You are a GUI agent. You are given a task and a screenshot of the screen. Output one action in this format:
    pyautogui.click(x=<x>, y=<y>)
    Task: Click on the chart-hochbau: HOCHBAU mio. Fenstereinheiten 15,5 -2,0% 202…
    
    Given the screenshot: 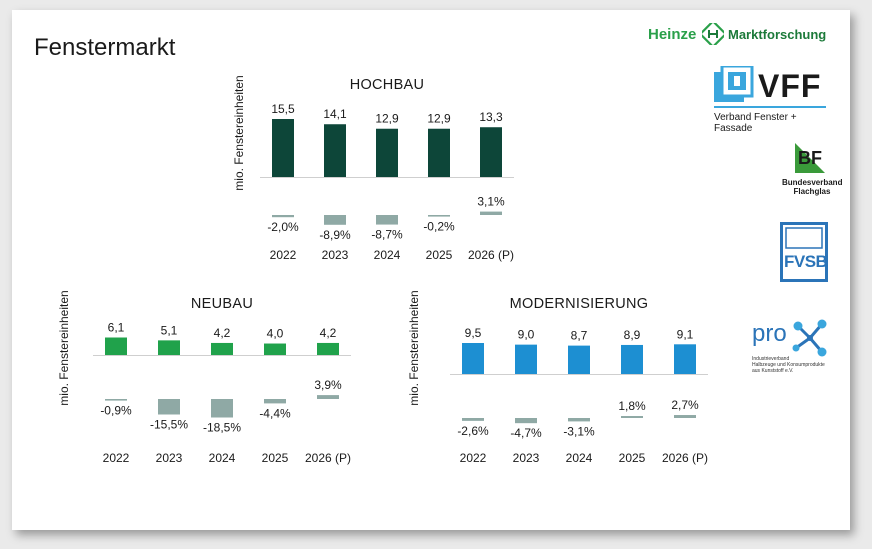 What is the action you would take?
    pyautogui.click(x=367, y=165)
    